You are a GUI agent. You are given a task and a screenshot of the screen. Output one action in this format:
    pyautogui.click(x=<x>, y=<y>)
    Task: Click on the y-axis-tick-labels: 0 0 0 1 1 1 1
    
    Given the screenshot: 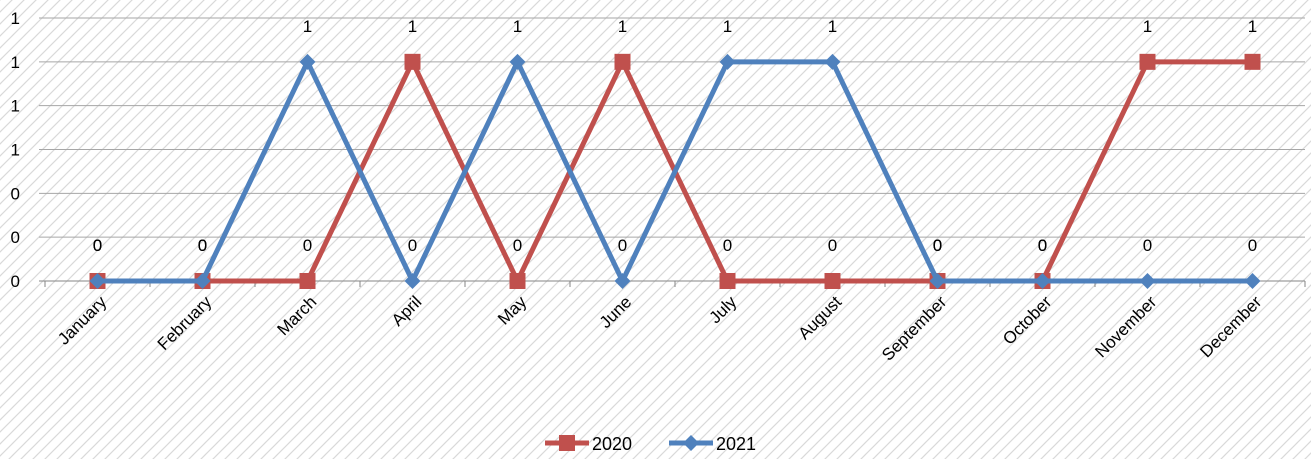 What is the action you would take?
    pyautogui.click(x=15, y=150)
    